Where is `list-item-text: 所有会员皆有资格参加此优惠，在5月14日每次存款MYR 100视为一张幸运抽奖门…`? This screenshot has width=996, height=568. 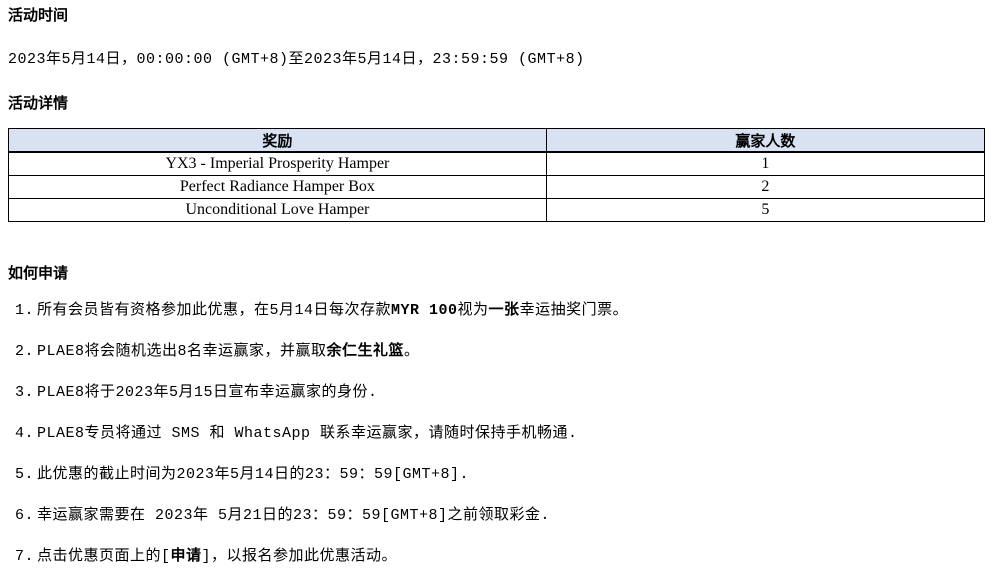
list-item-text: 所有会员皆有资格参加此优惠，在5月14日每次存款MYR 100视为一张幸运抽奖门… is located at coordinates (333, 310).